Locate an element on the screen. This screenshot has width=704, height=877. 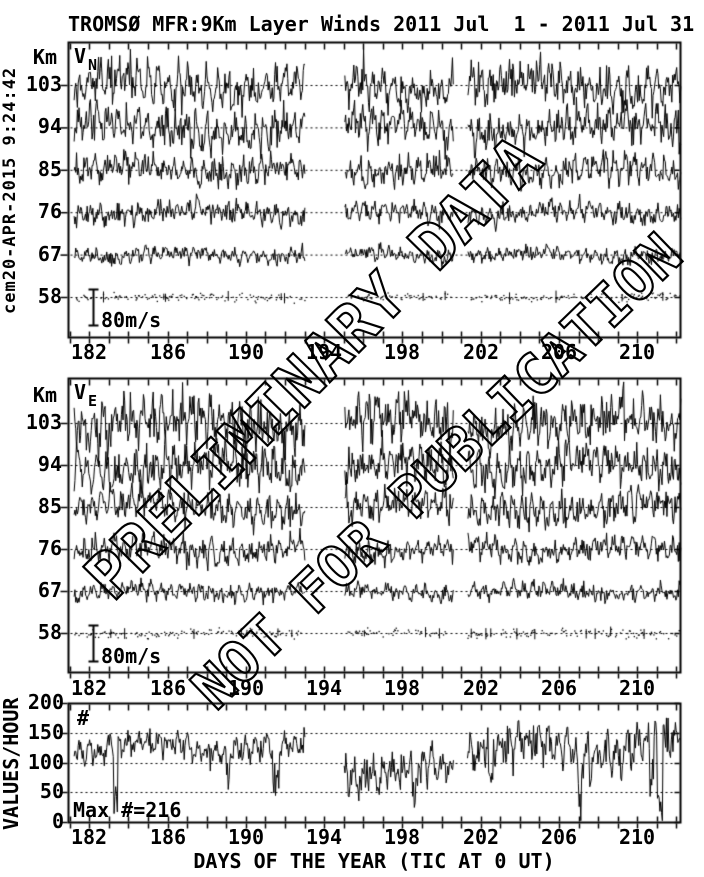
panel-ve-label-subscript: E is located at coordinates (93, 401).